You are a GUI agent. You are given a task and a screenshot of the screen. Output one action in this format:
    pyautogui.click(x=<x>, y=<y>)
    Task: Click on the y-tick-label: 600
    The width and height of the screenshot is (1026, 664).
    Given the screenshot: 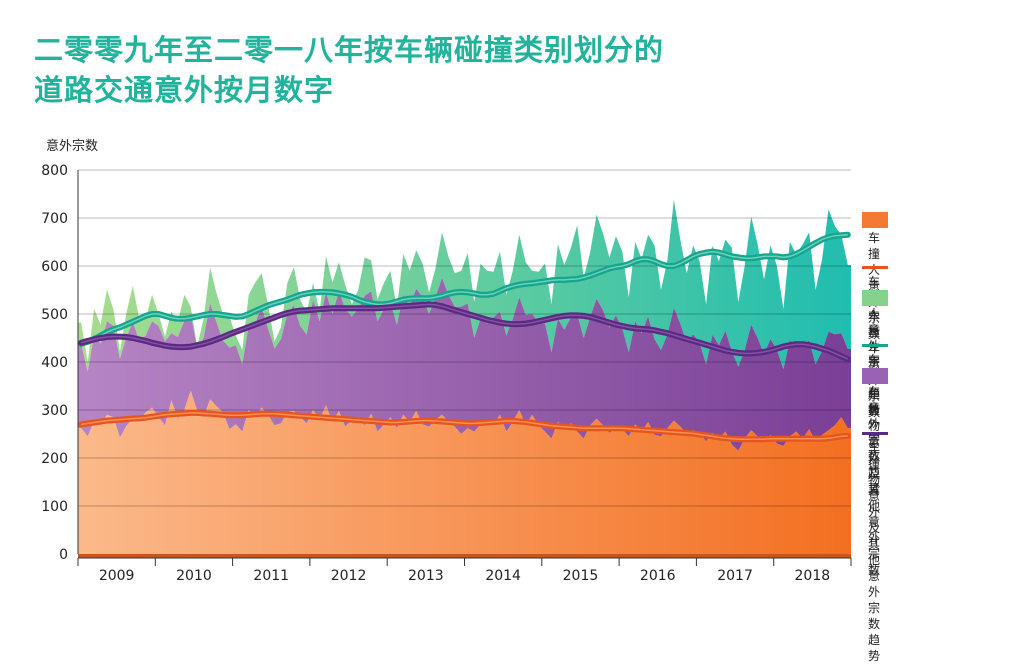 What is the action you would take?
    pyautogui.click(x=54, y=267)
    